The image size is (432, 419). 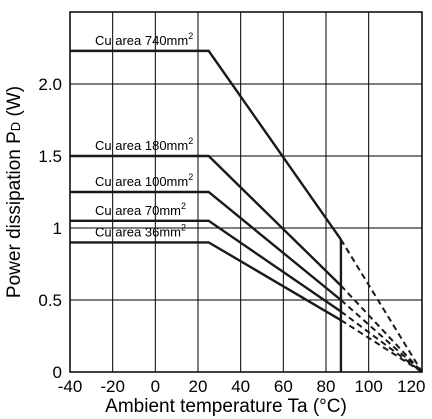 What do you see at coordinates (155, 386) in the screenshot?
I see `x-tick-label: 0` at bounding box center [155, 386].